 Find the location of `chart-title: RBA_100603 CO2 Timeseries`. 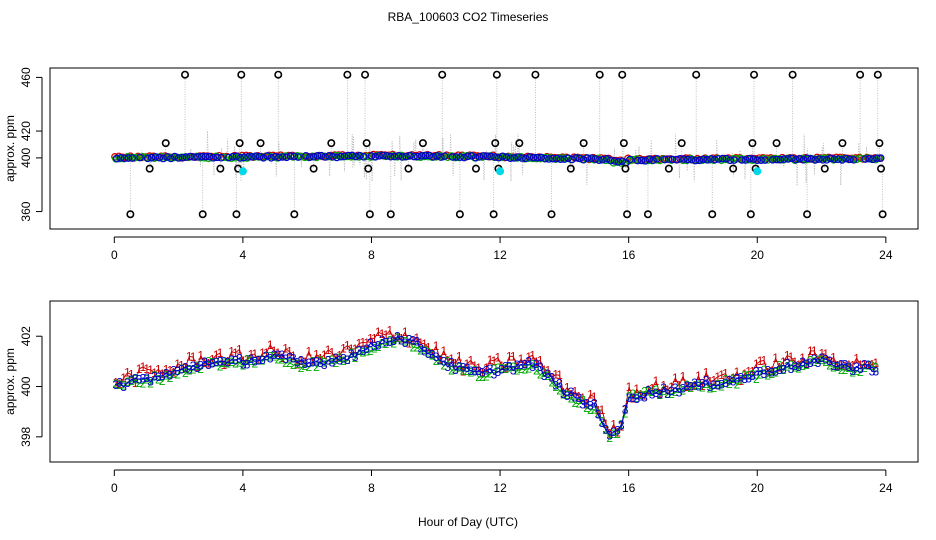

chart-title: RBA_100603 CO2 Timeseries is located at coordinates (468, 17).